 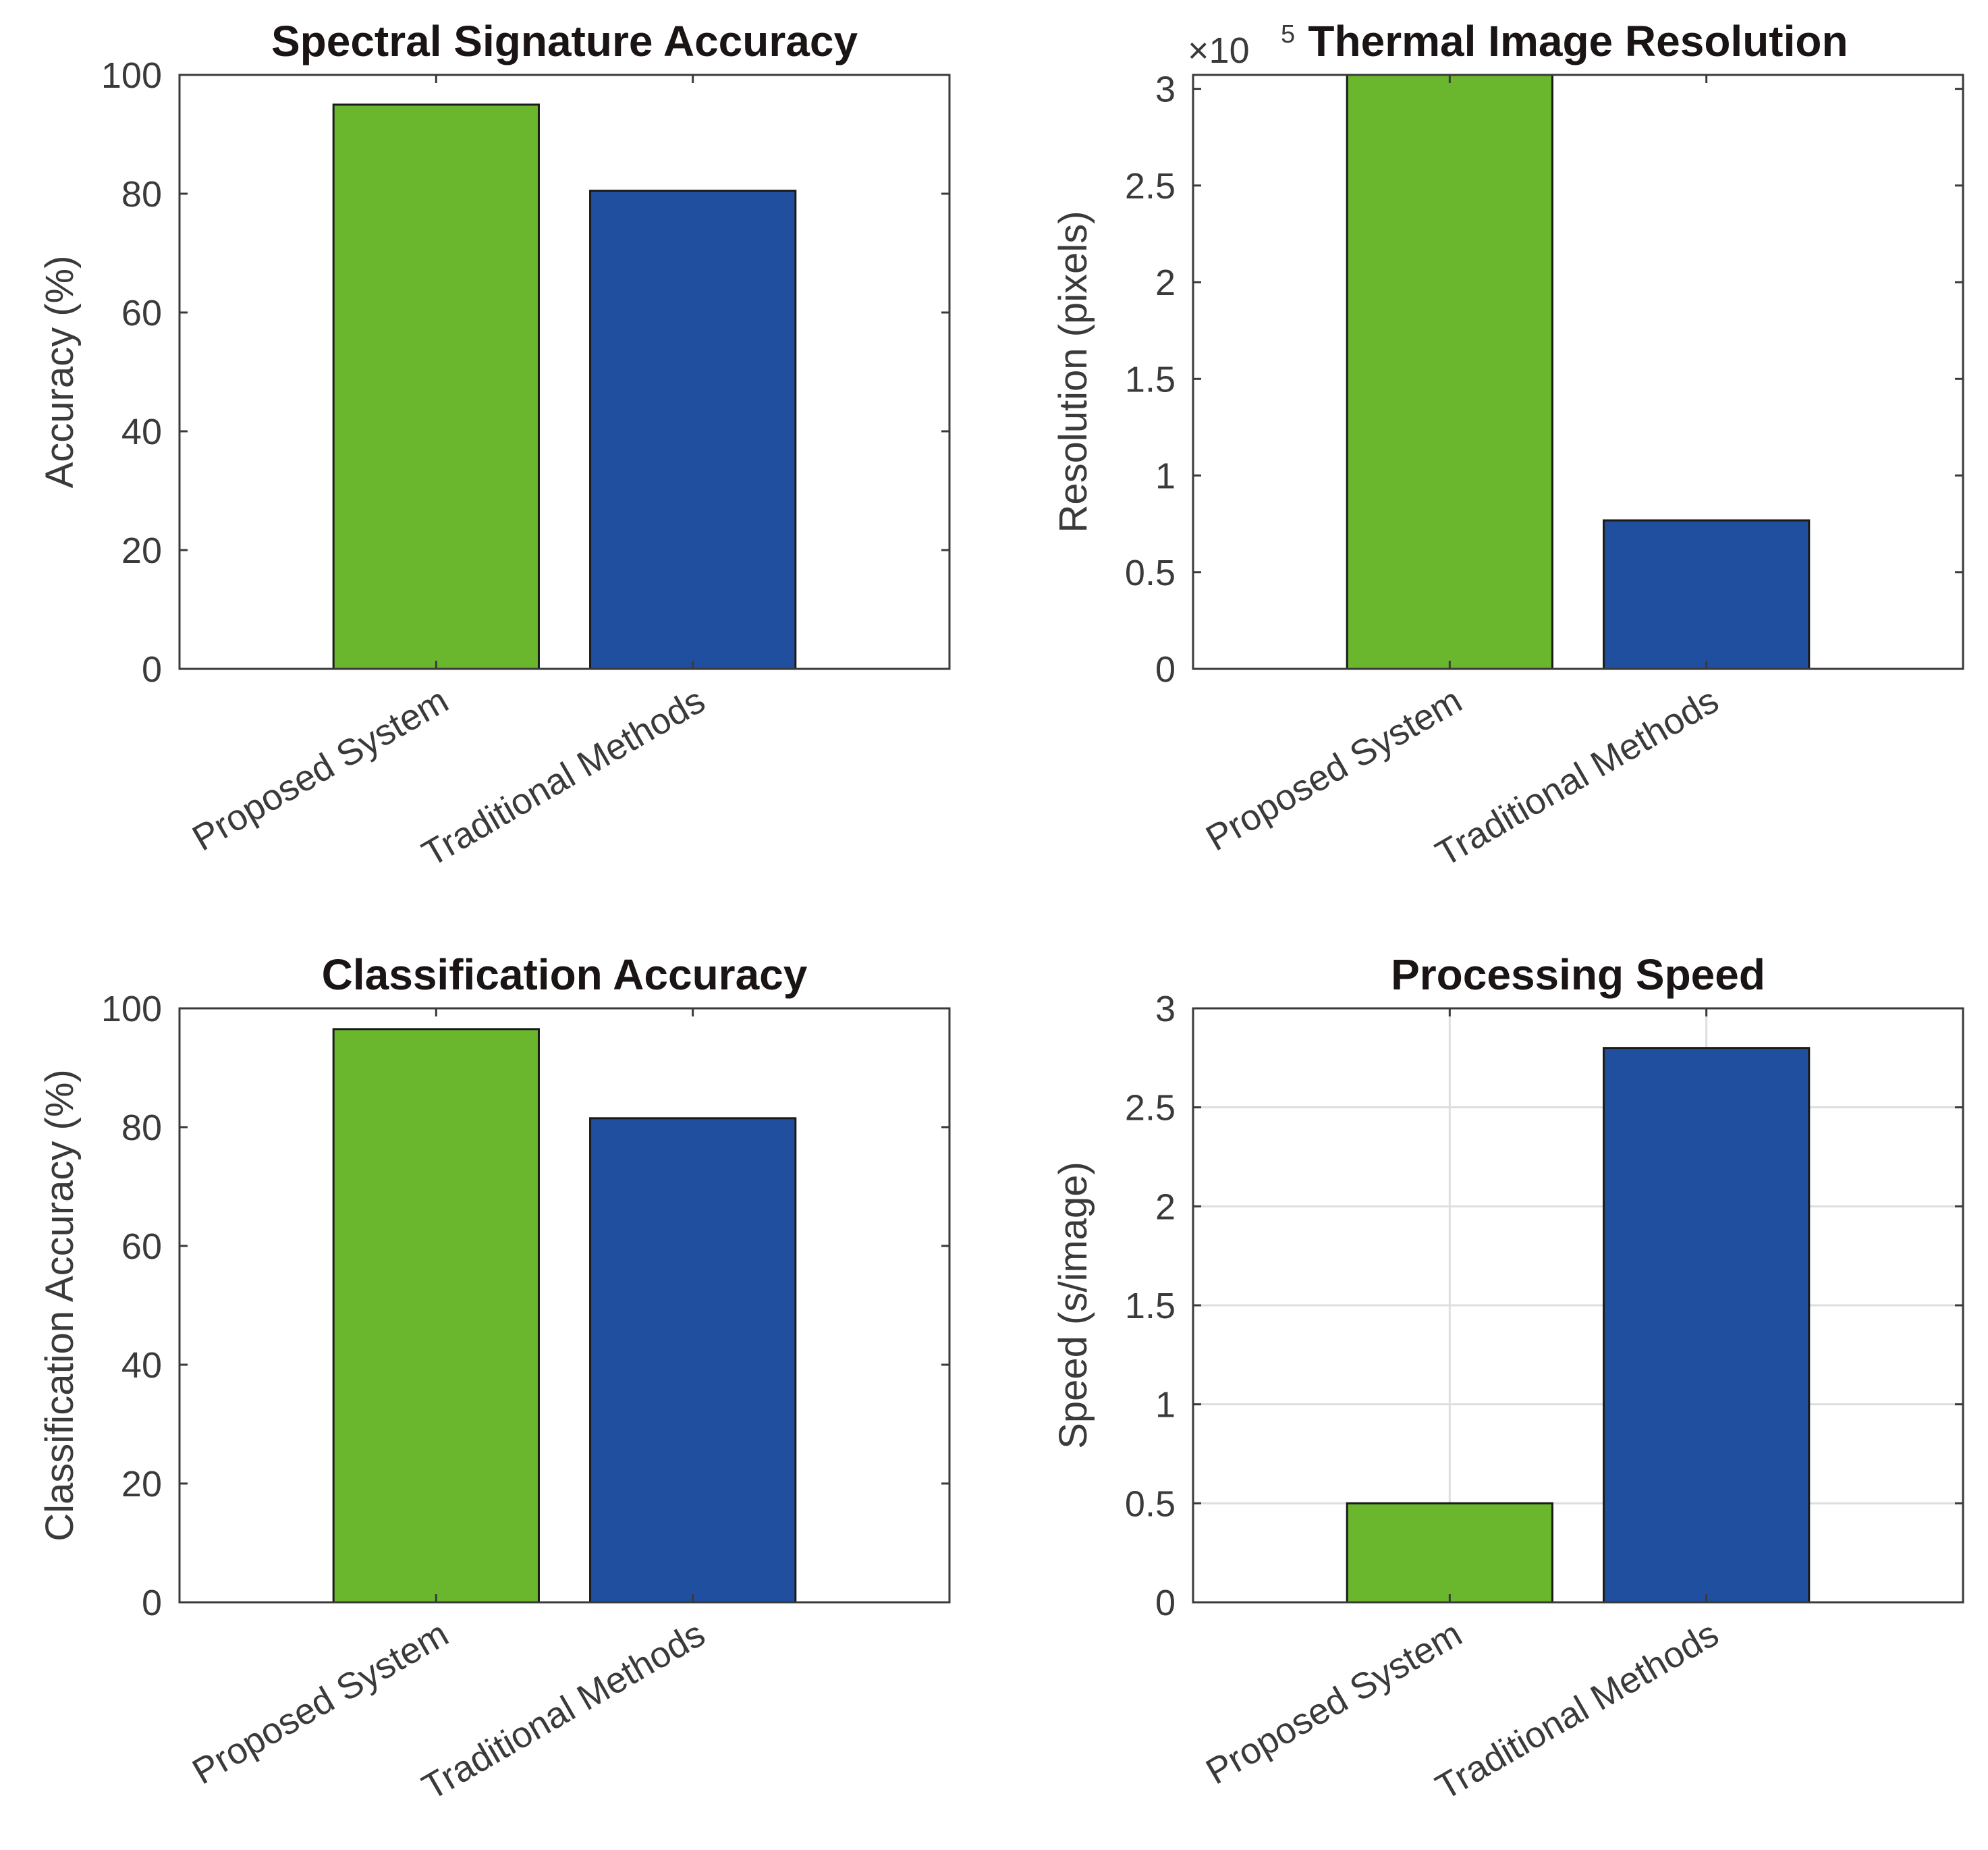 I want to click on chart-title: Classification Accuracy, so click(x=565, y=974).